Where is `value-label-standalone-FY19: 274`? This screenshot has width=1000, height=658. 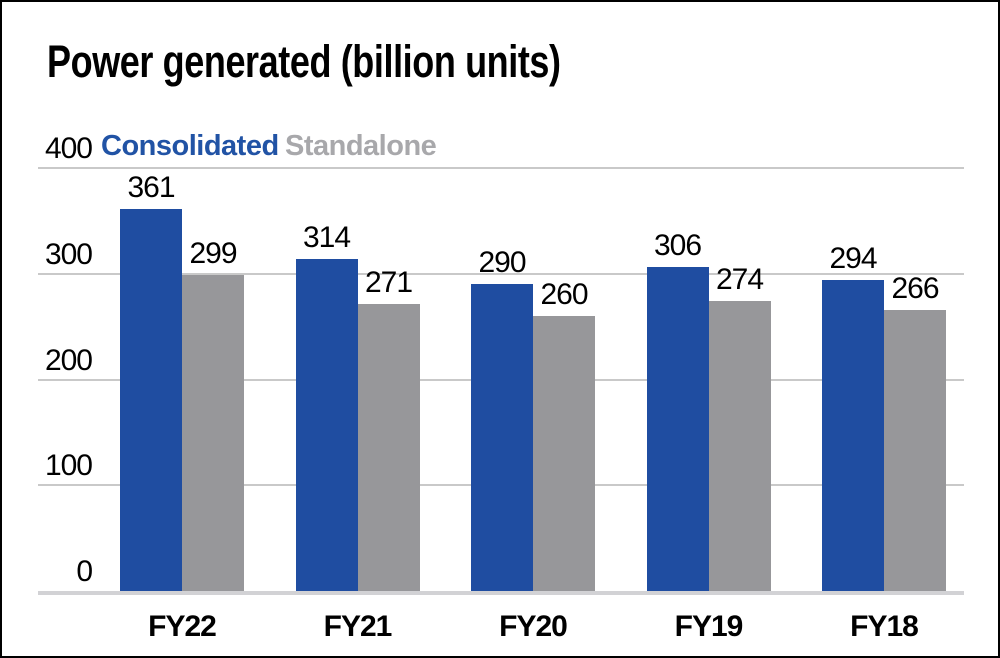 value-label-standalone-FY19: 274 is located at coordinates (739, 280).